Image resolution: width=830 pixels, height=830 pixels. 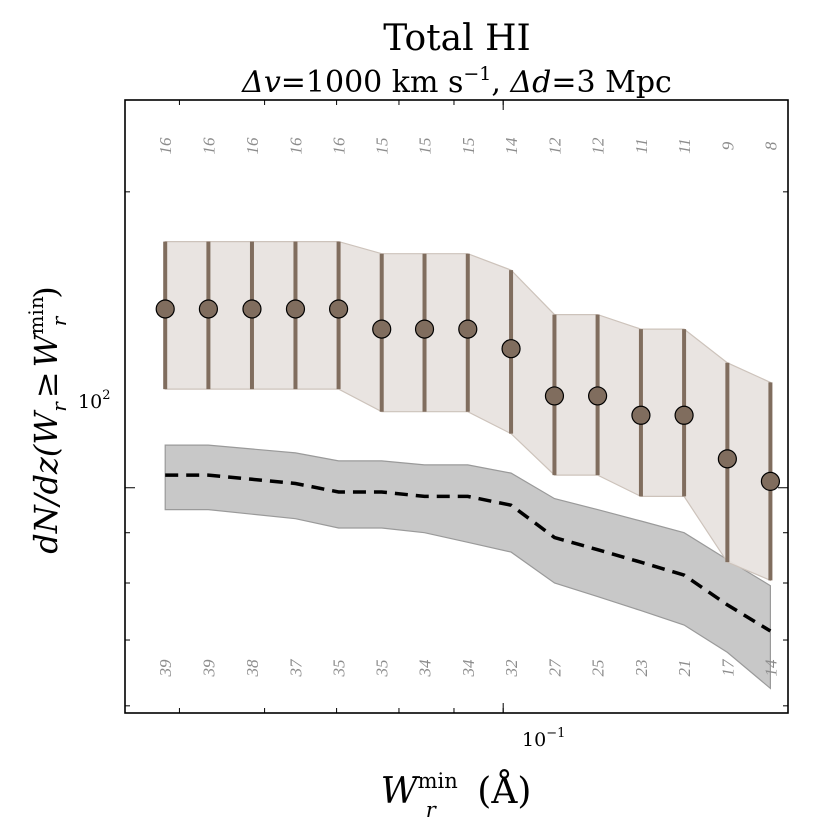 What do you see at coordinates (598, 668) in the screenshot?
I see `bottom-count-label: 25` at bounding box center [598, 668].